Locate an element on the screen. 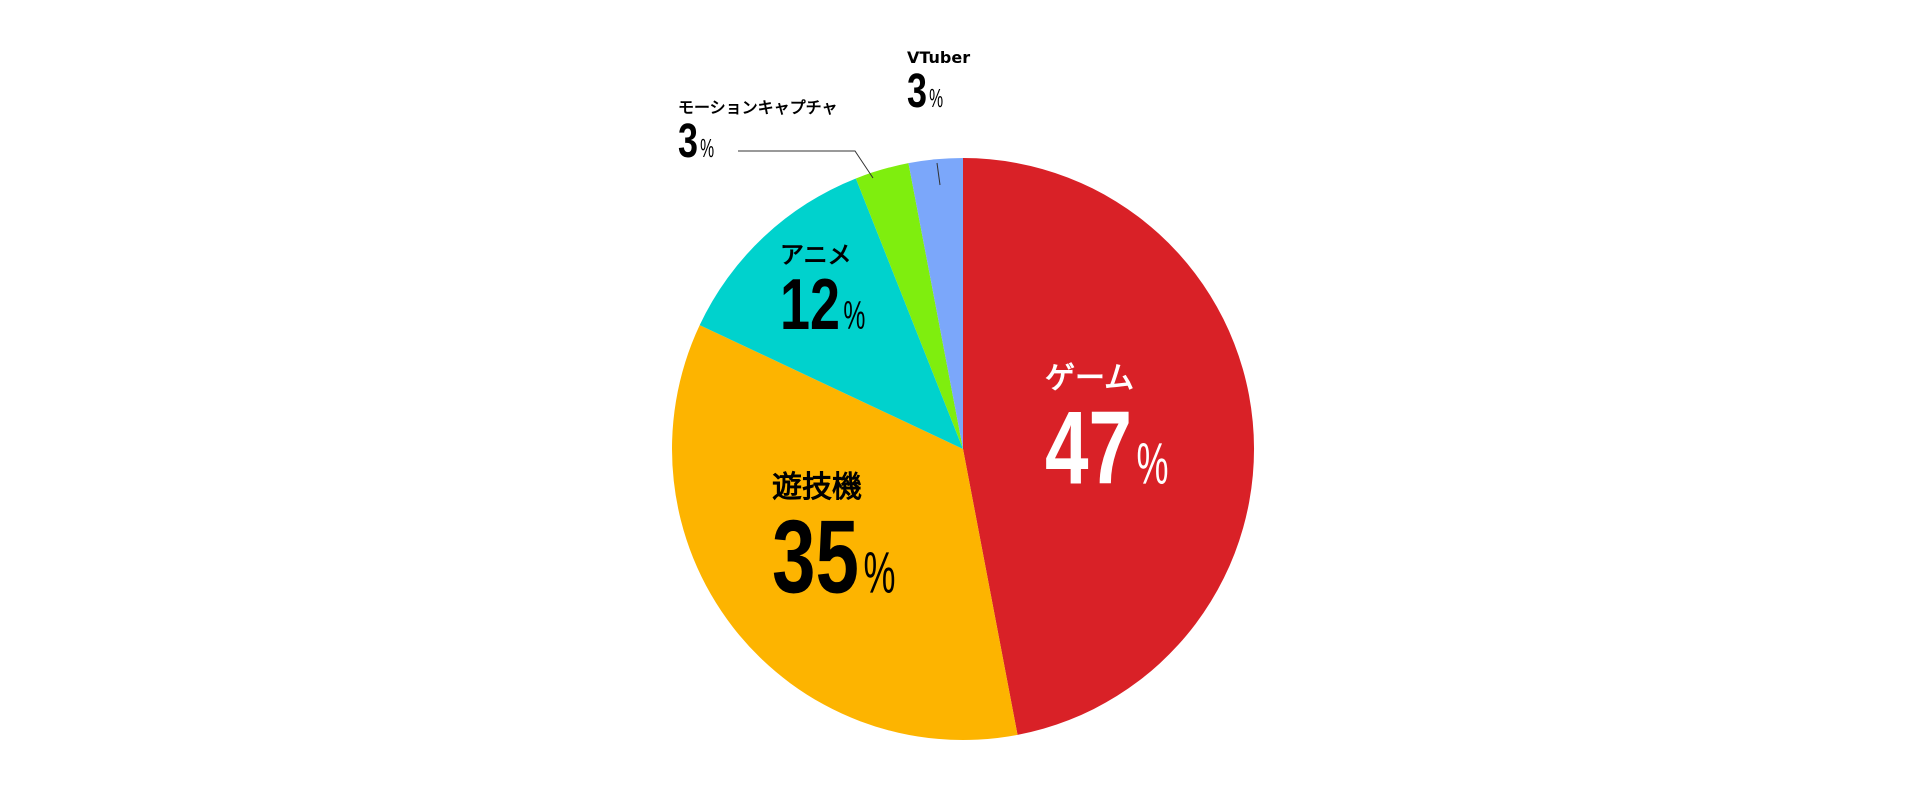 This screenshot has width=1920, height=800. slice-4-wedge is located at coordinates (909, 306).